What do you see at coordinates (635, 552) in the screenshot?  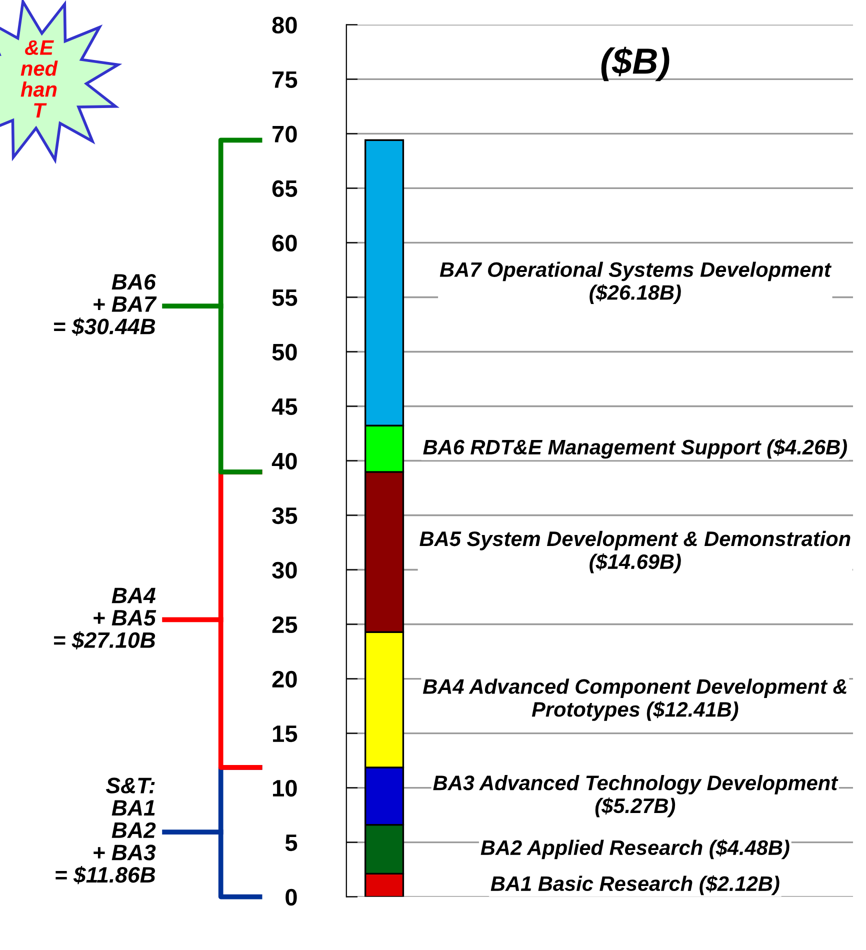 I see `series-label: BA5 System Development & Demonstration ($14.69B)` at bounding box center [635, 552].